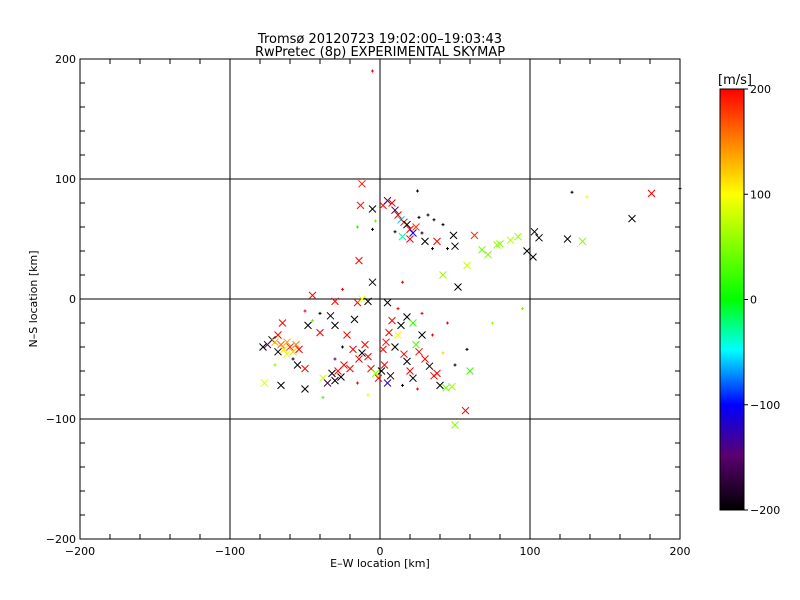 The image size is (800, 600). I want to click on colorbar-tick-label: 0, so click(753, 300).